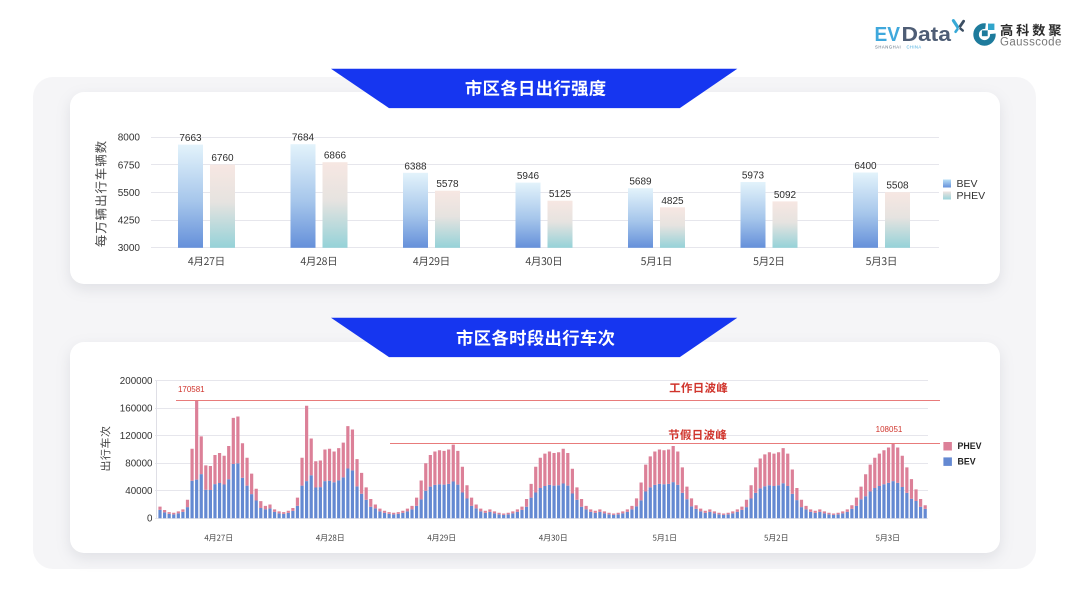  What do you see at coordinates (150, 519) in the screenshot?
I see `svg-text: 0` at bounding box center [150, 519].